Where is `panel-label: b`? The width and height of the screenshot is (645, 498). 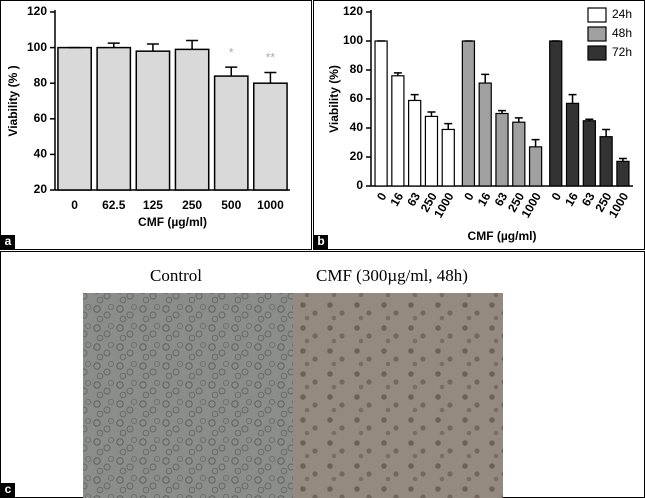
panel-label: b is located at coordinates (320, 241).